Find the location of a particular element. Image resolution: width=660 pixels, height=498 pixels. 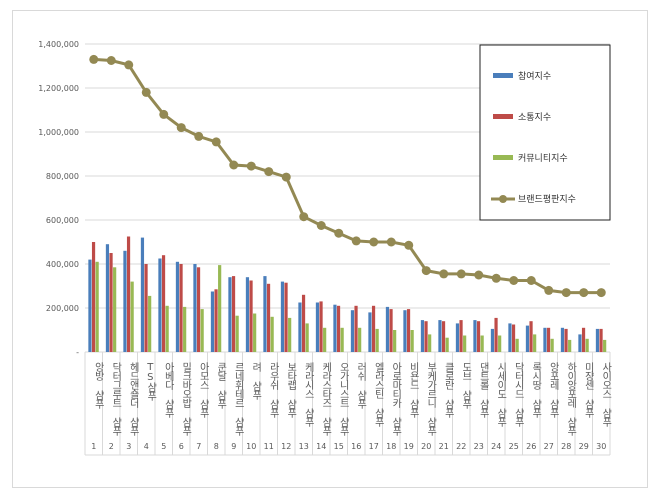

category-label: 닥터시드 샴푸 is located at coordinates (518, 395).